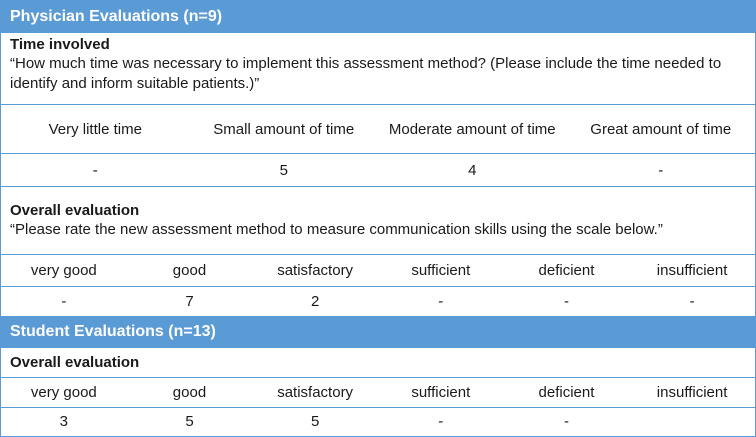 Image resolution: width=756 pixels, height=437 pixels. I want to click on time-value-cell: 5, so click(283, 170).